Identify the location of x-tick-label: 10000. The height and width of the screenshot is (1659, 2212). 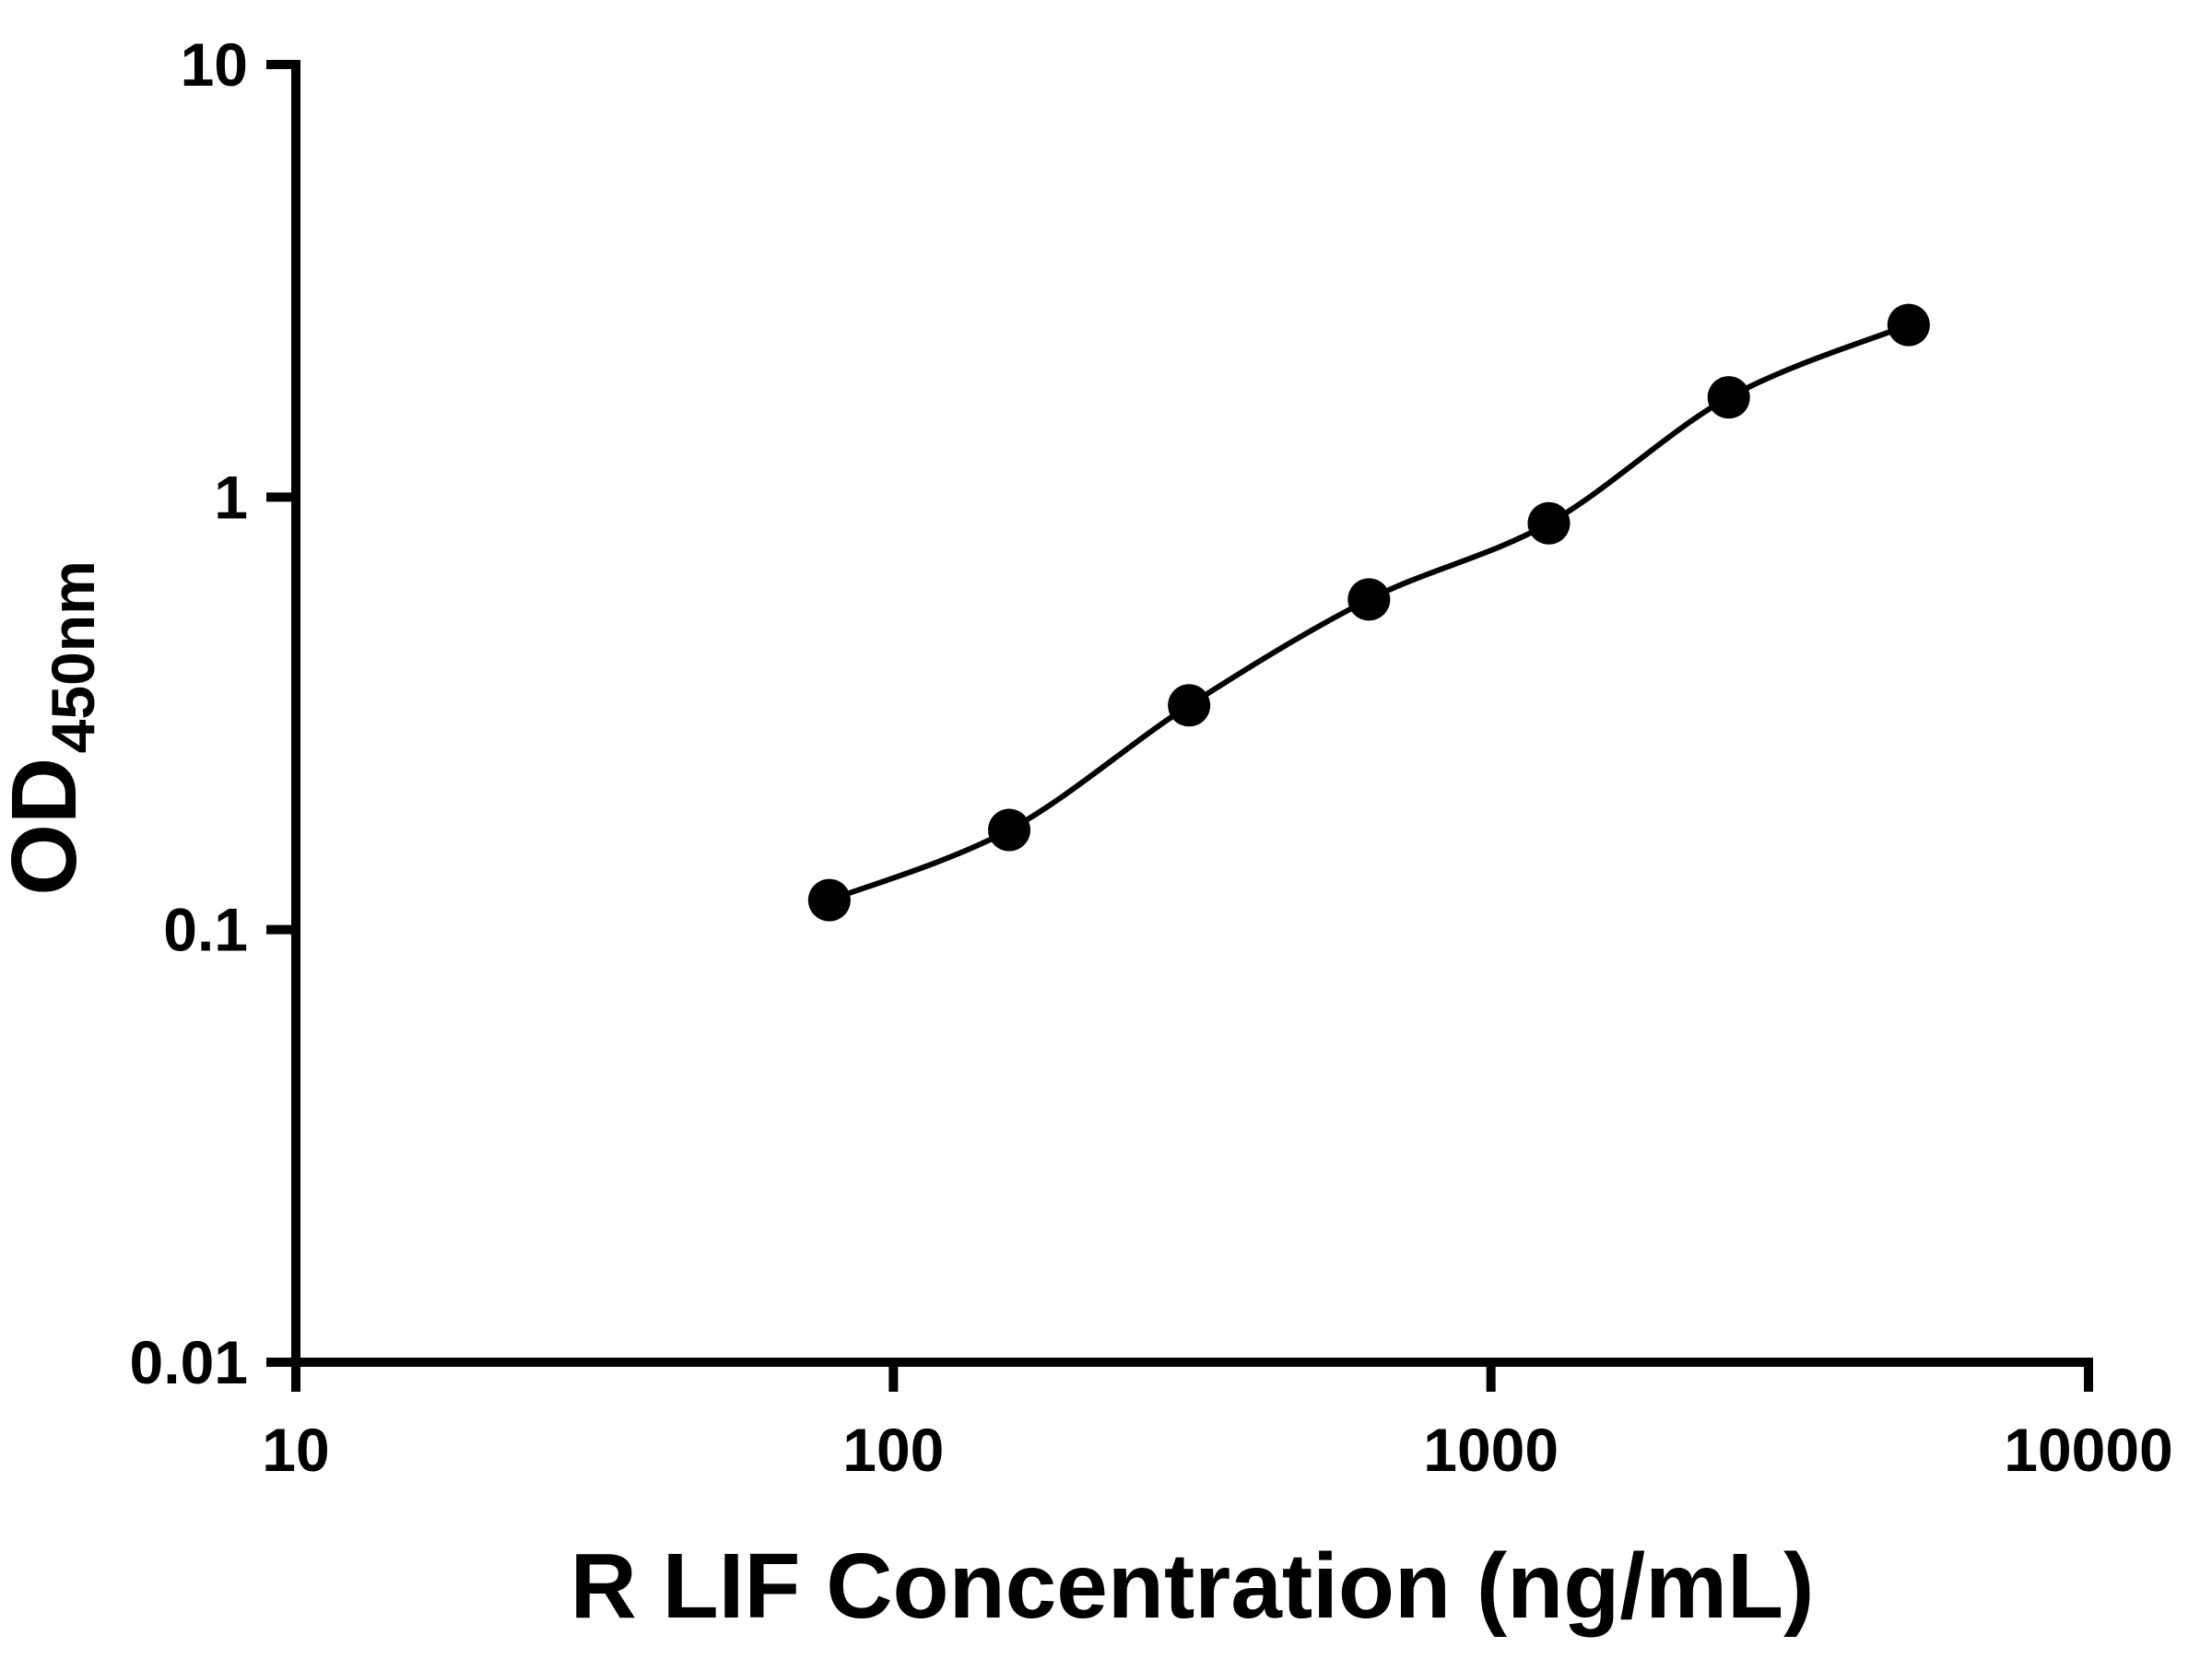
(2088, 1450).